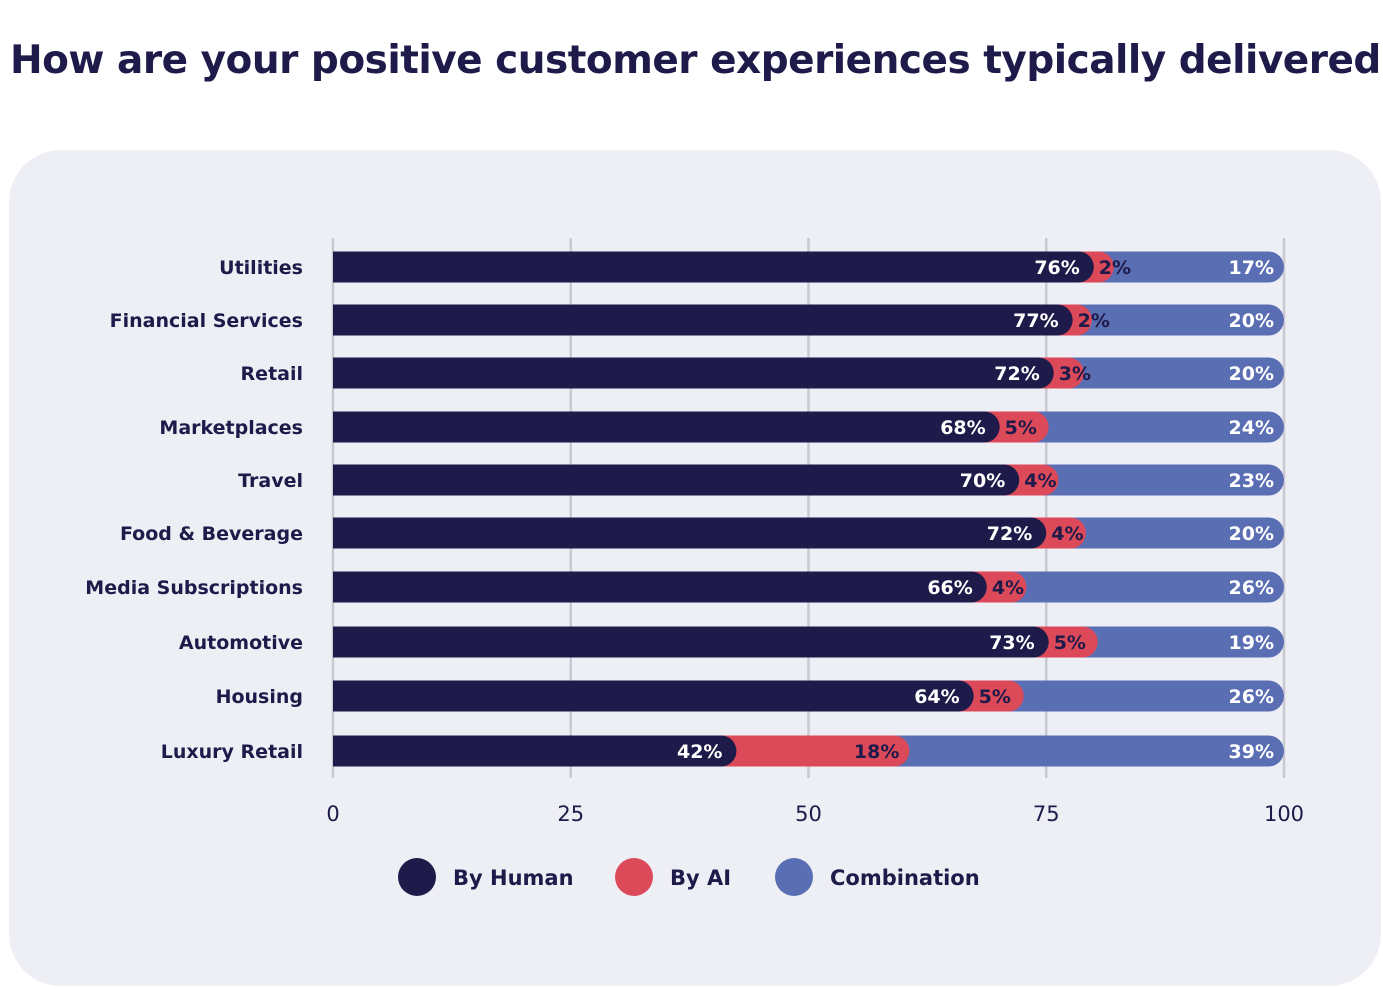 The height and width of the screenshot is (989, 1383). I want to click on data-label-ai: 3%, so click(1075, 374).